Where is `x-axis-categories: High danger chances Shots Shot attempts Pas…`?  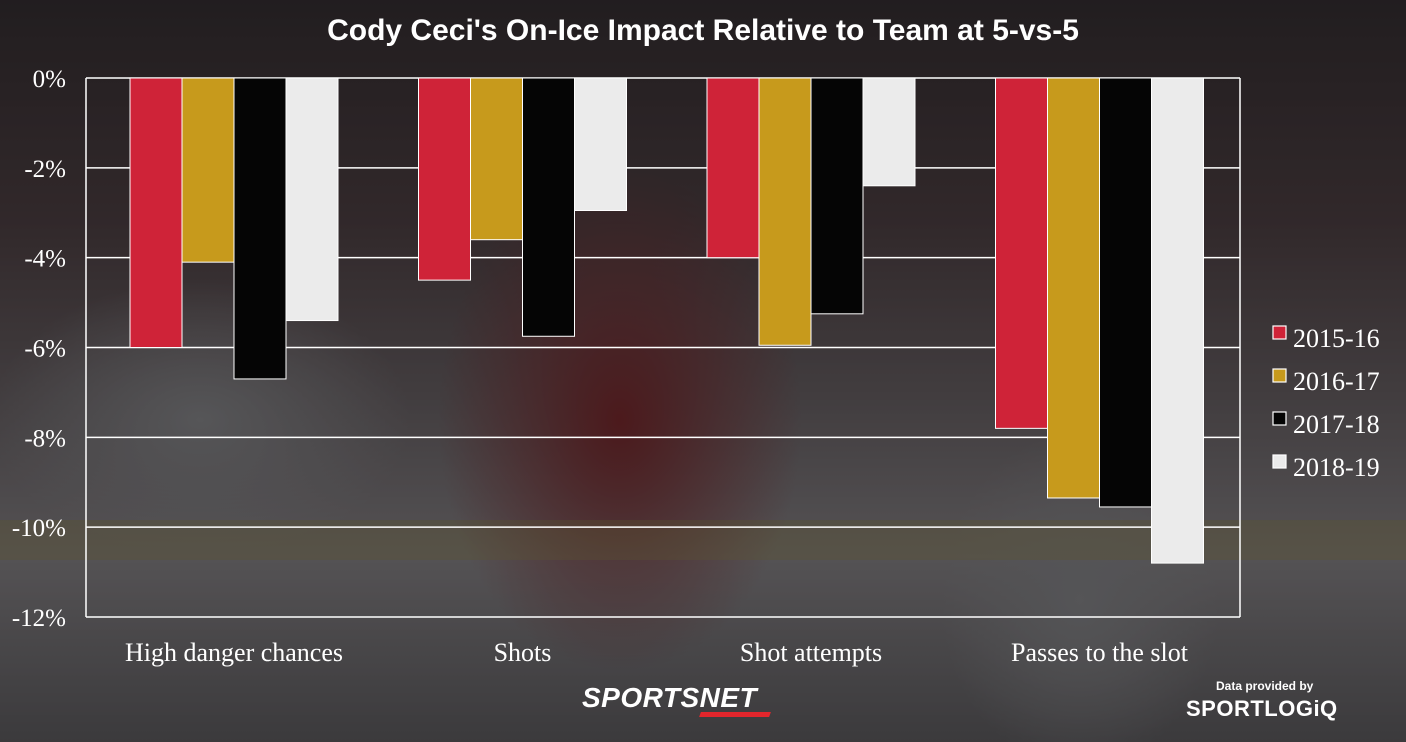
x-axis-categories: High danger chances Shots Shot attempts Pas… is located at coordinates (657, 652).